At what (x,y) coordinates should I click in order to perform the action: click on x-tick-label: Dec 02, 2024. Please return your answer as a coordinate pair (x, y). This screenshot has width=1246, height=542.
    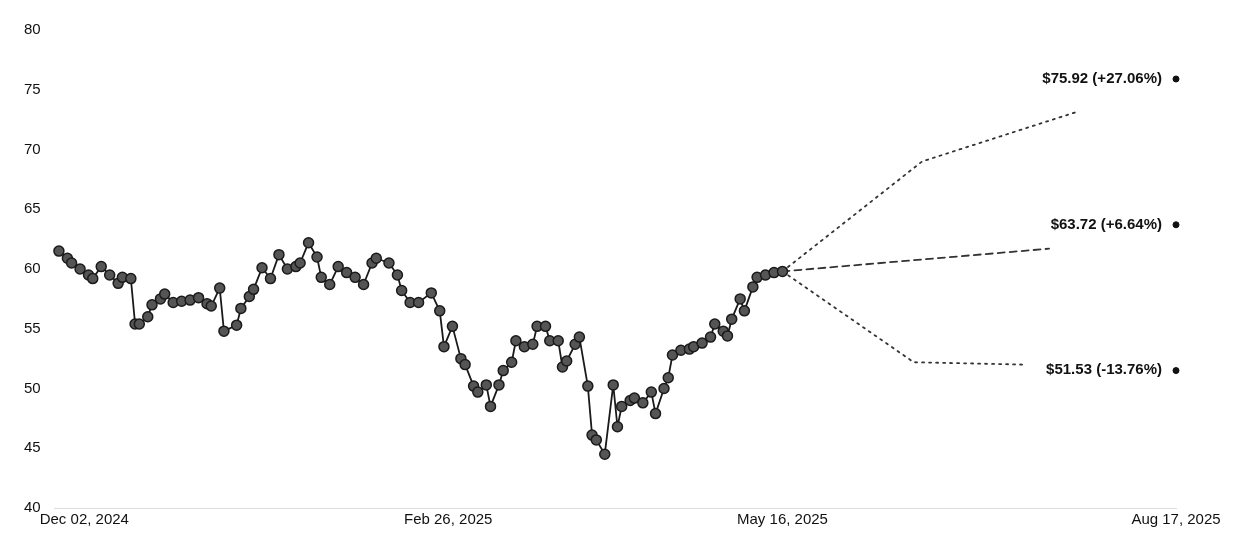
    Looking at the image, I should click on (84, 519).